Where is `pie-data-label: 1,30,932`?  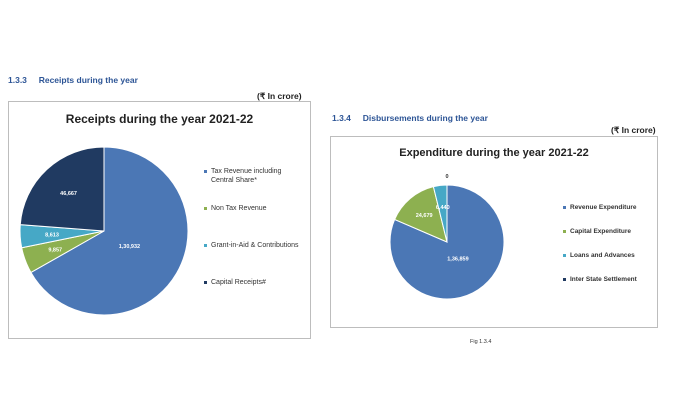
pie-data-label: 1,30,932 is located at coordinates (129, 247).